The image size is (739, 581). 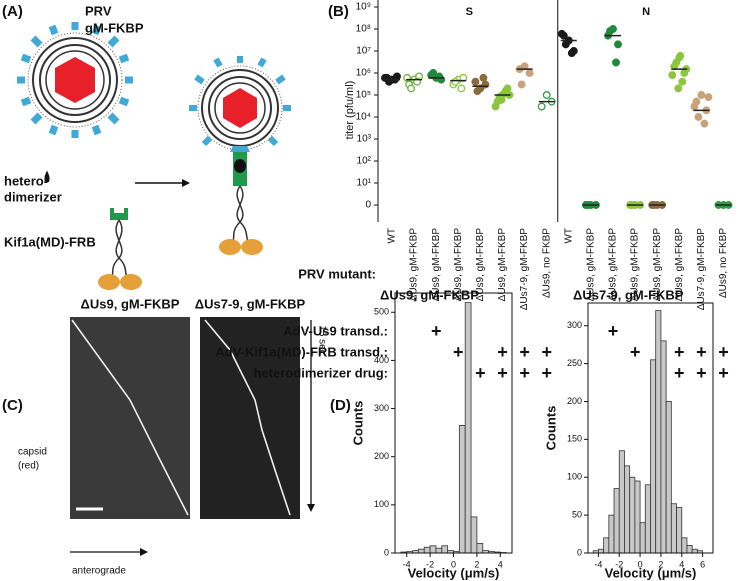 What do you see at coordinates (429, 294) in the screenshot?
I see `chart-title: ΔUs9, gM-FKBP` at bounding box center [429, 294].